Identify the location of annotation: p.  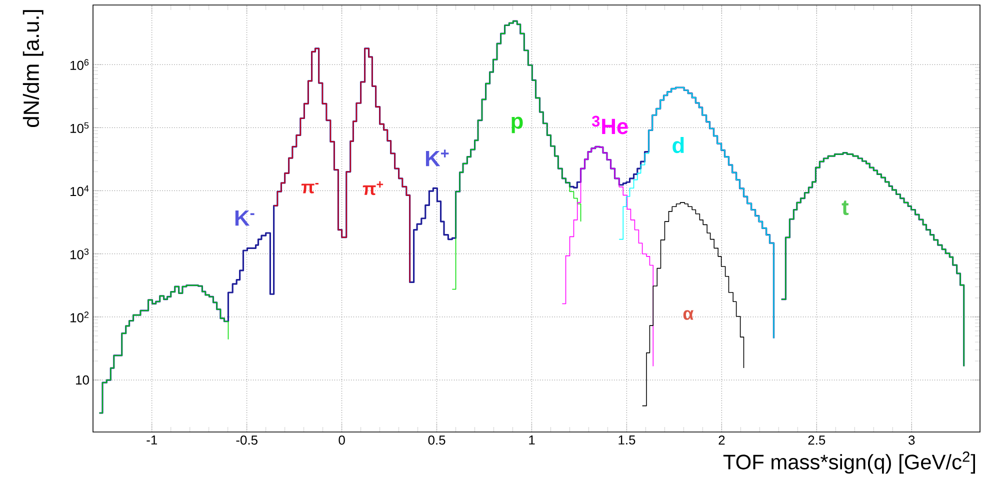
(517, 125).